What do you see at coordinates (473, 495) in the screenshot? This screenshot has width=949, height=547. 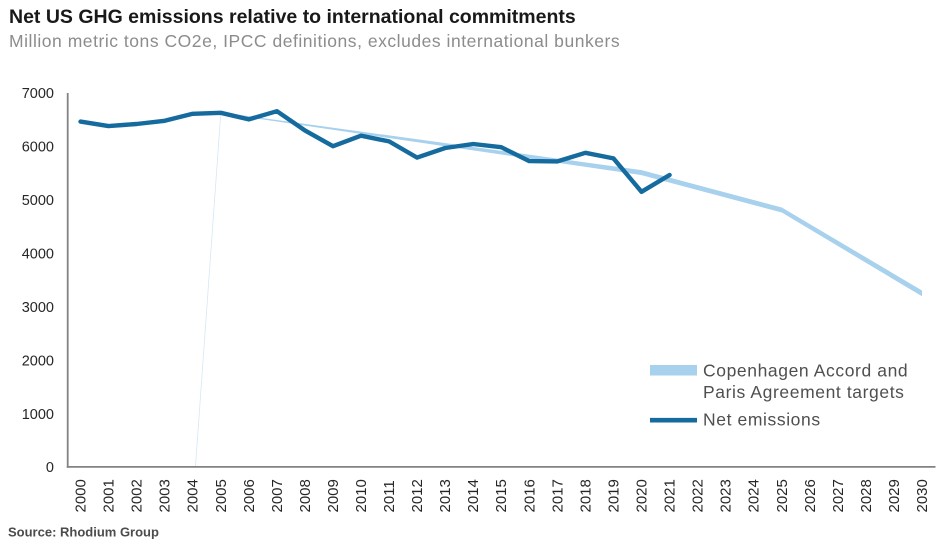 I see `svg-text: 2014` at bounding box center [473, 495].